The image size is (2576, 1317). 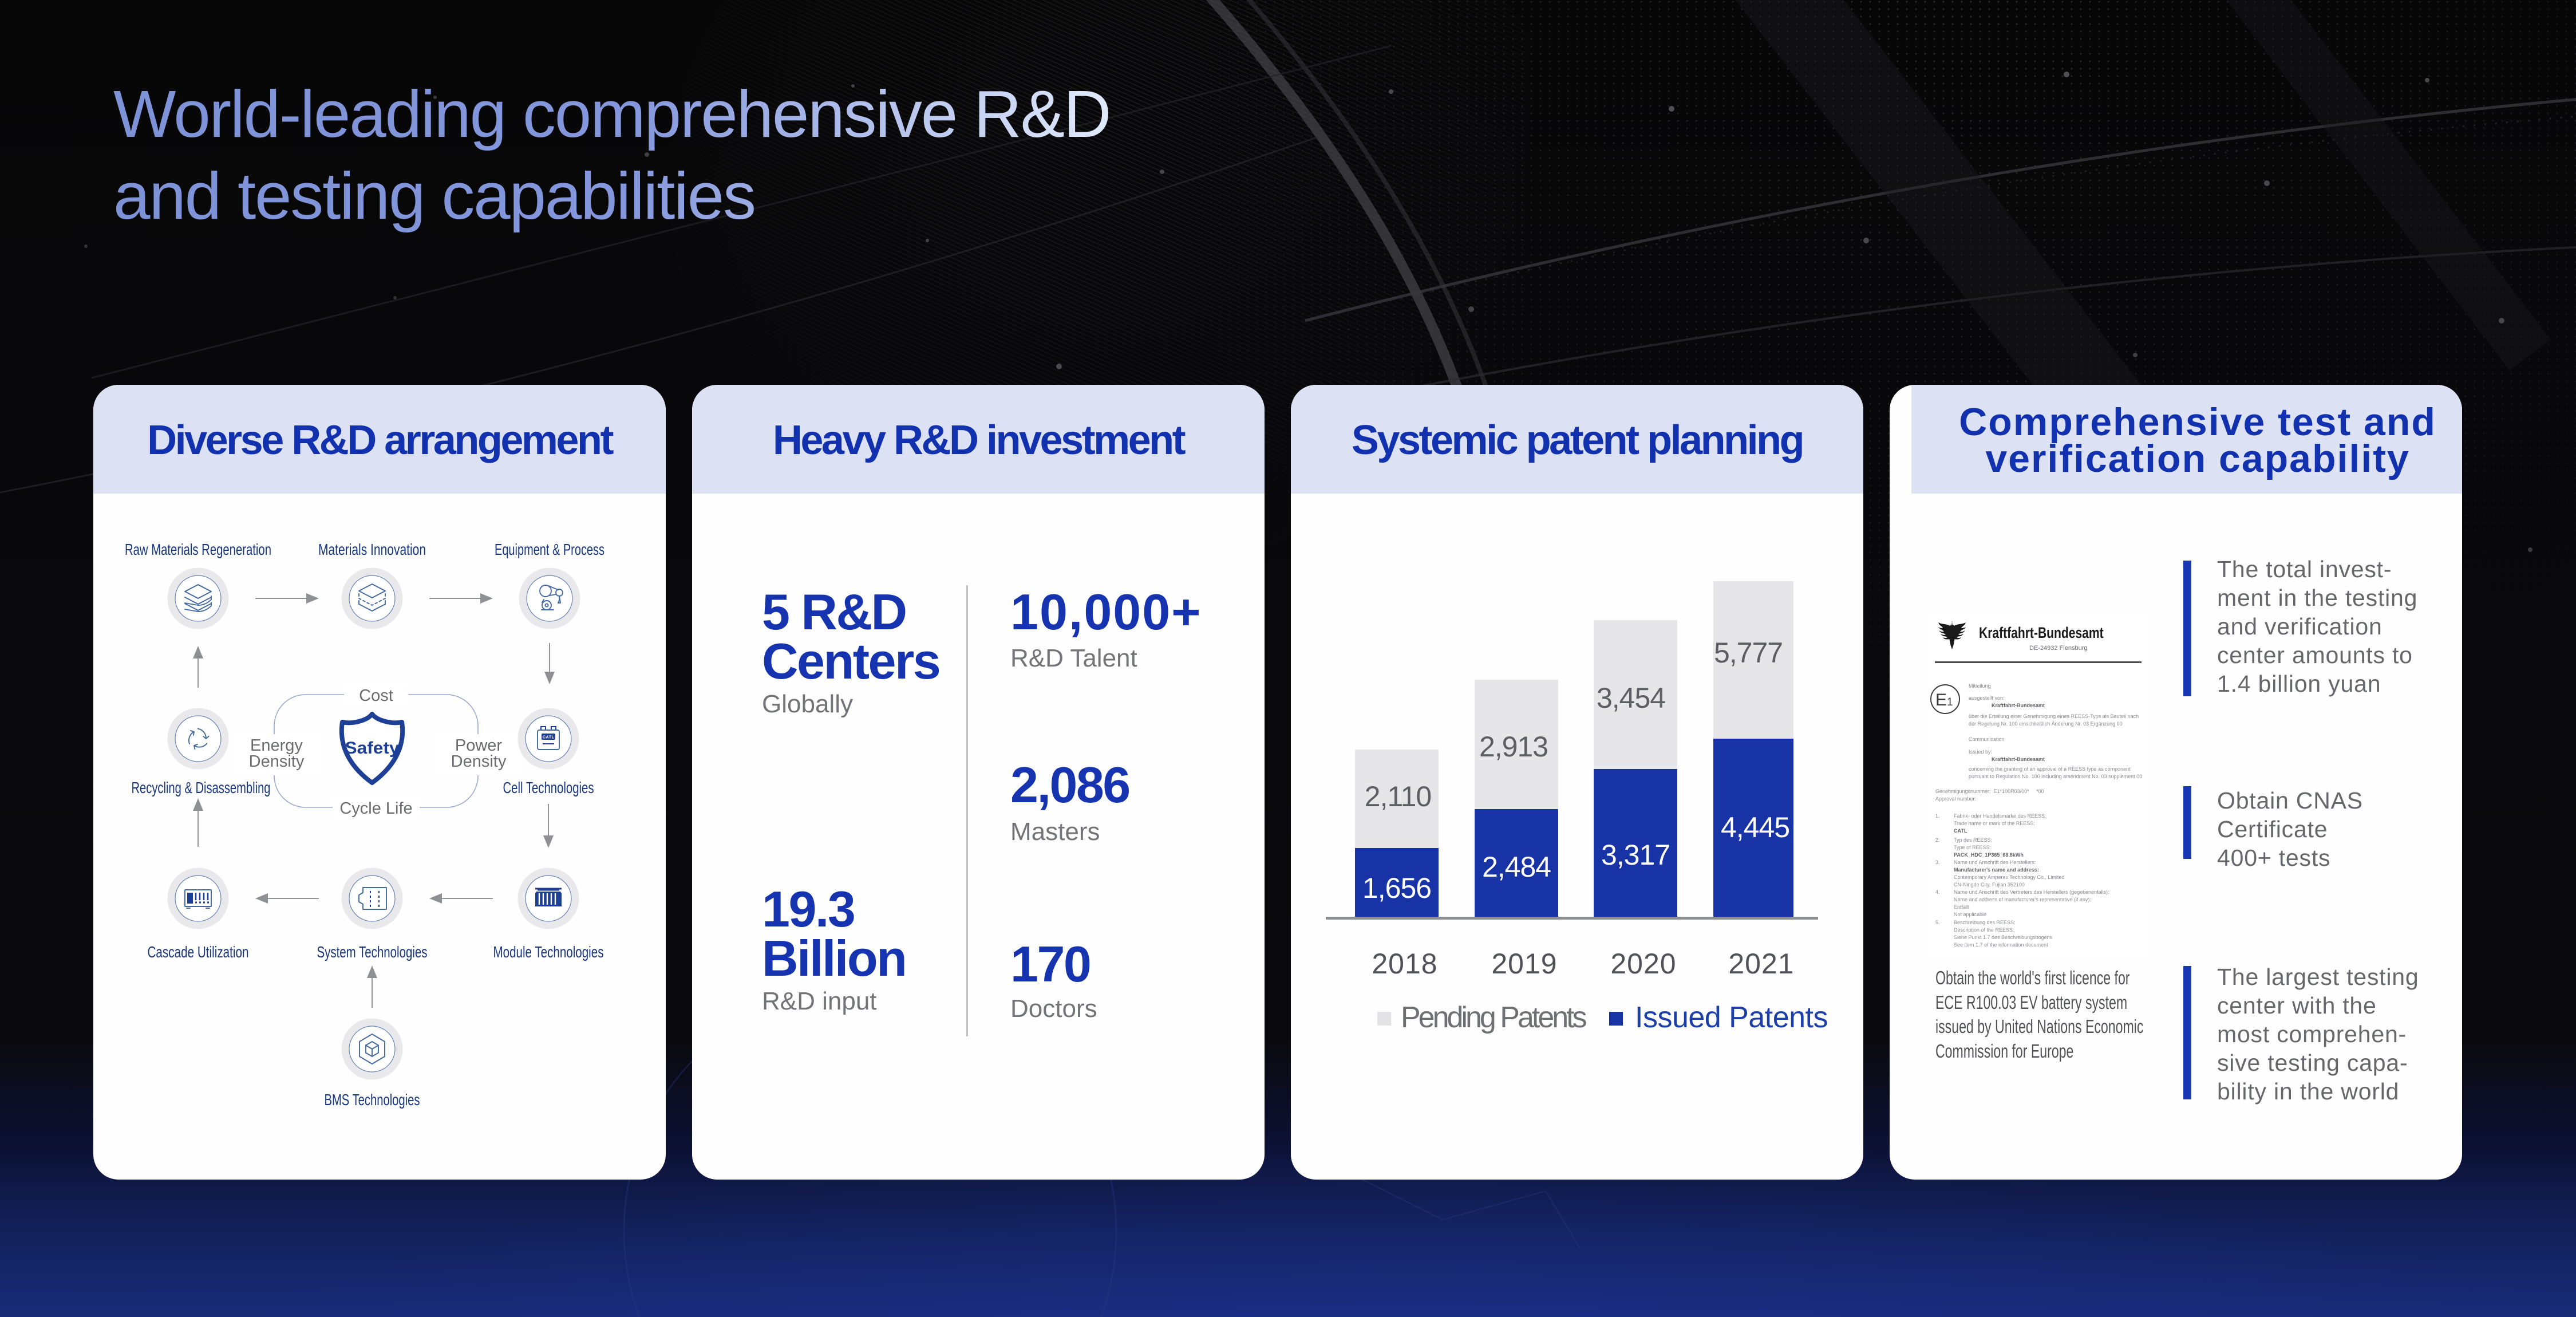 I want to click on svg-text: CATL, so click(x=549, y=737).